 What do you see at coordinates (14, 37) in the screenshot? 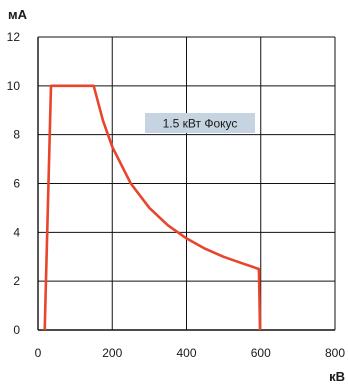
I see `y-tick-label: 12` at bounding box center [14, 37].